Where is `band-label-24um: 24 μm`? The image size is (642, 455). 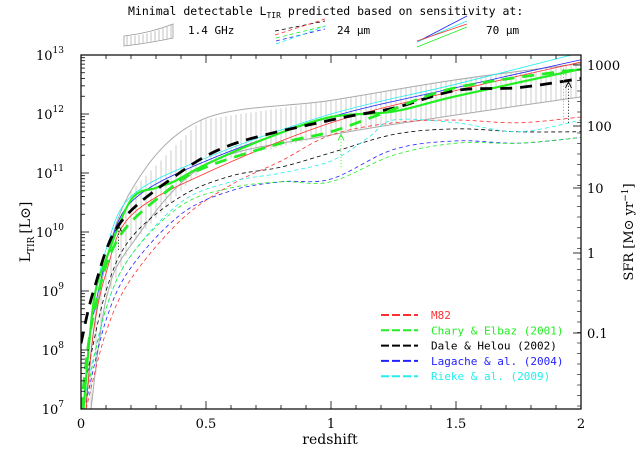
band-label-24um: 24 μm is located at coordinates (353, 30).